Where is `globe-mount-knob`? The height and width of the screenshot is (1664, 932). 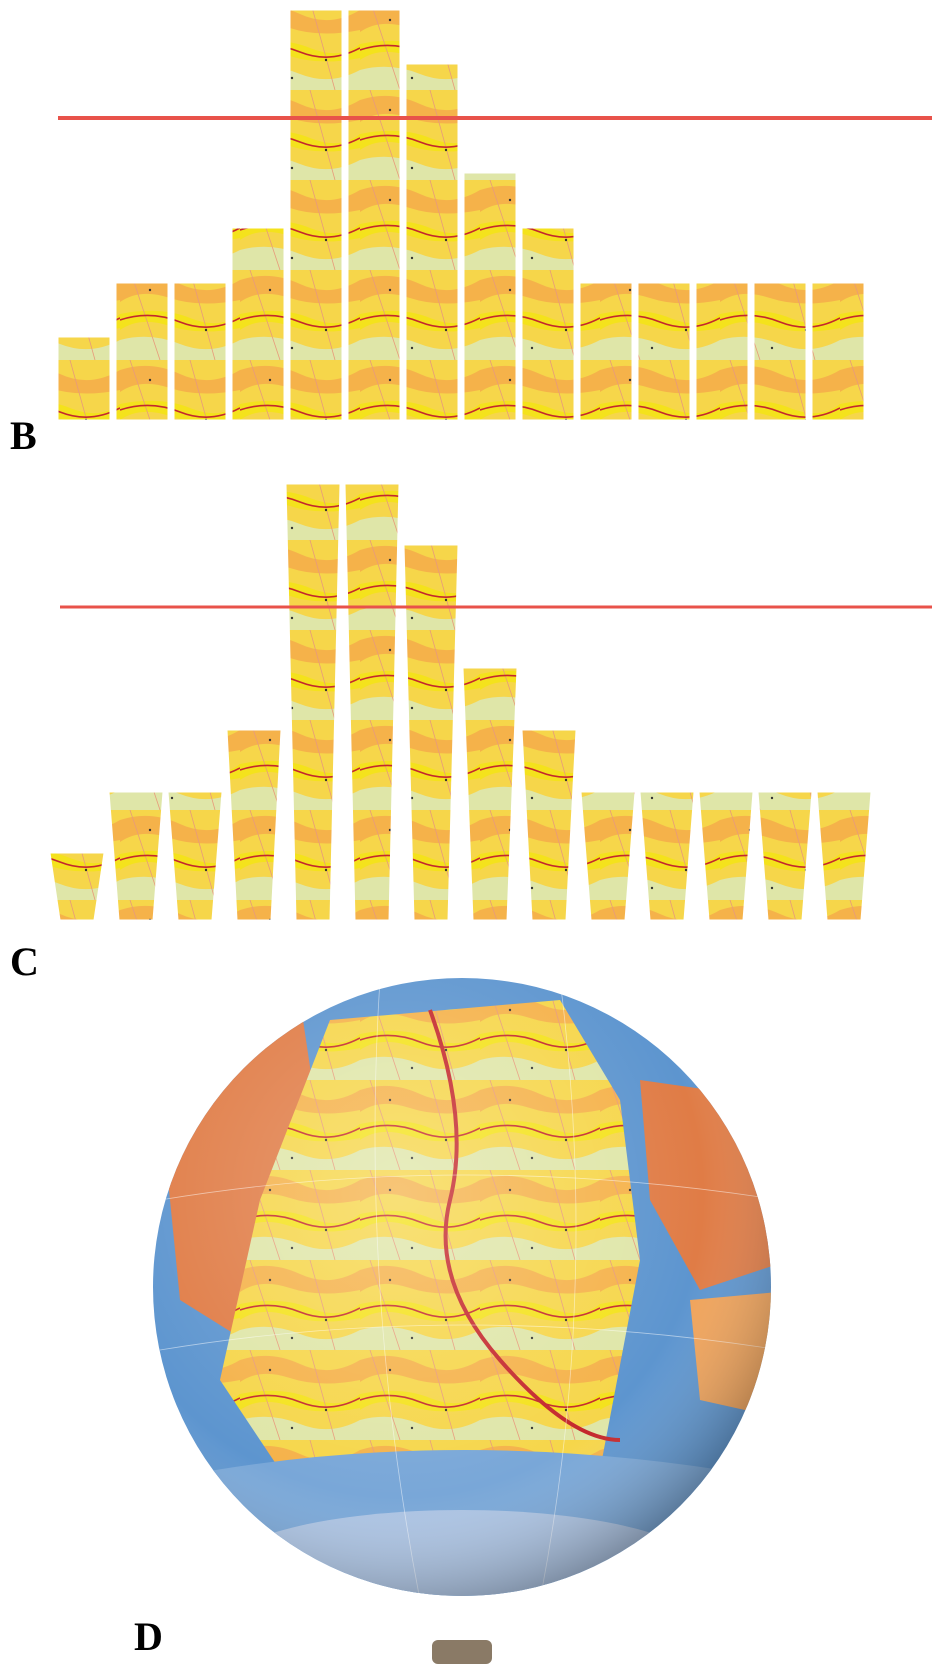
globe-mount-knob is located at coordinates (462, 1652).